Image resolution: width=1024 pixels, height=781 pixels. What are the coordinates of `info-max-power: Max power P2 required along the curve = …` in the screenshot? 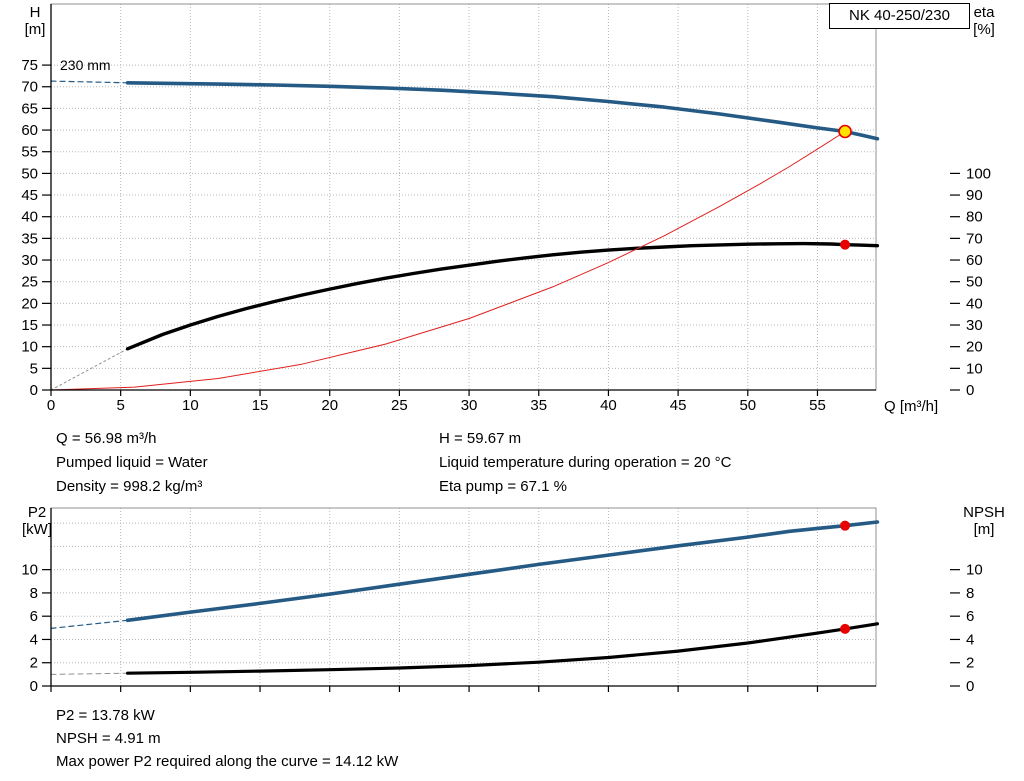 It's located at (227, 761).